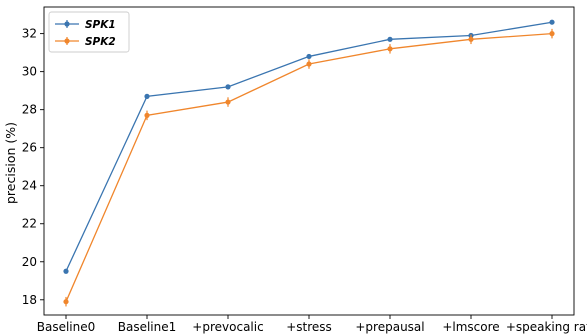 The image size is (587, 334). Describe the element at coordinates (29, 110) in the screenshot. I see `y-tick-label-5: 28` at that location.